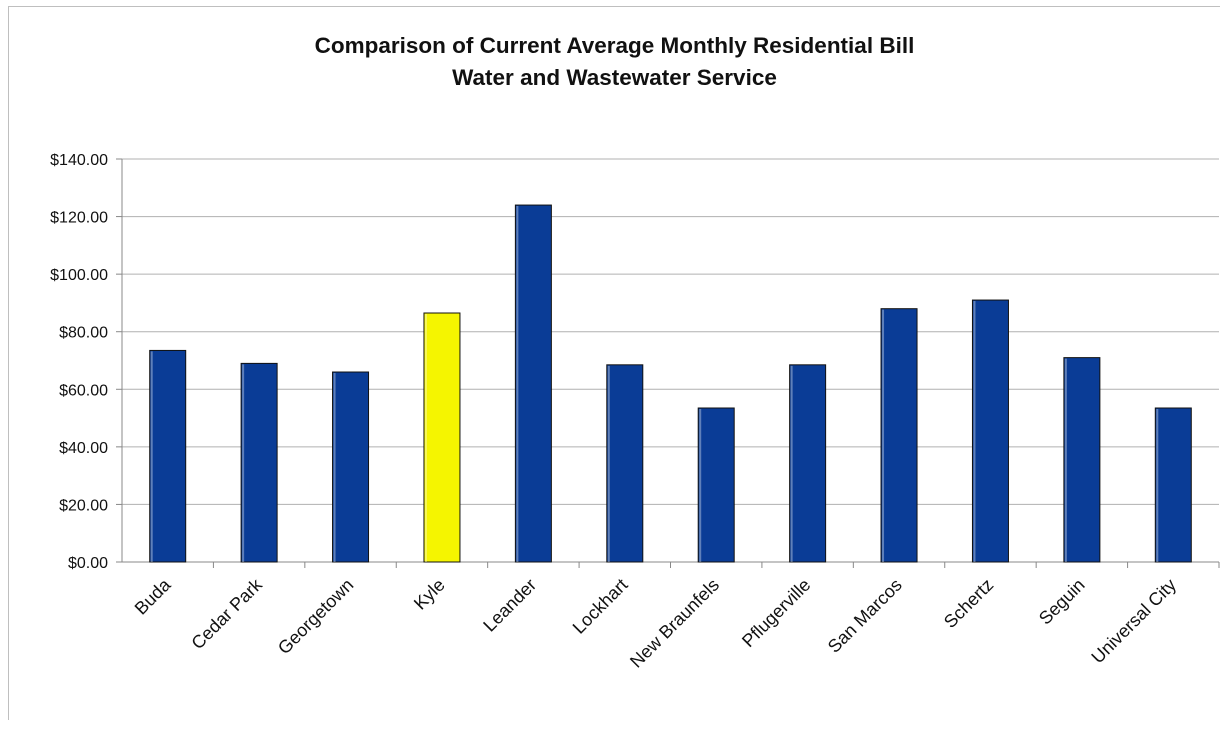 This screenshot has height=729, width=1229. I want to click on x-tick-label: Buda, so click(153, 596).